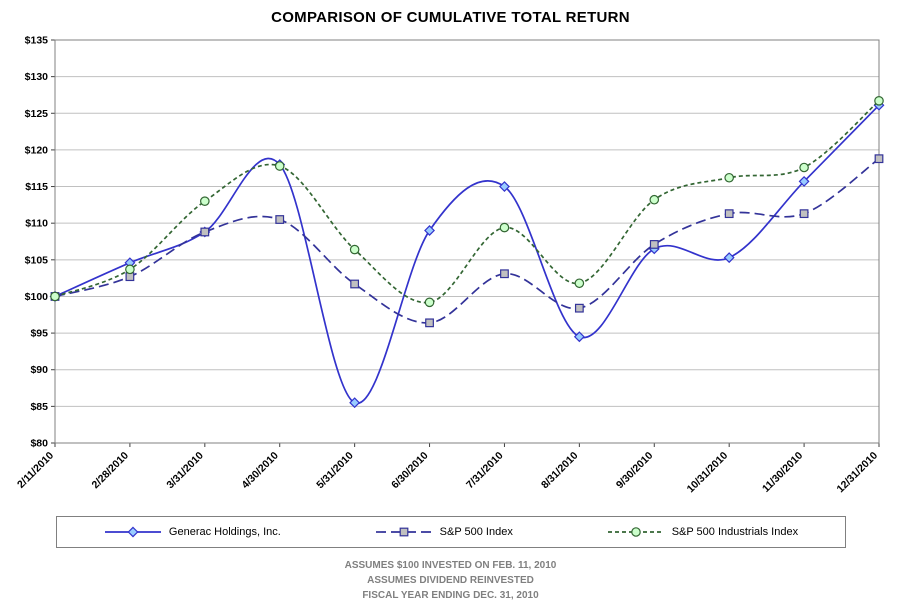 Image resolution: width=901 pixels, height=616 pixels. What do you see at coordinates (37, 260) in the screenshot?
I see `y-tick-label: $105` at bounding box center [37, 260].